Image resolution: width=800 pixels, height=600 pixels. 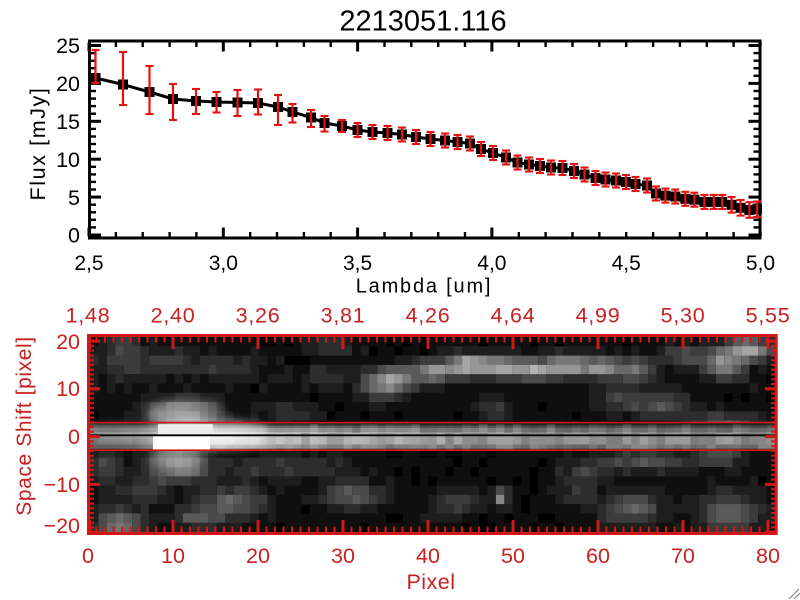 I want to click on svg-text: 1,48, so click(x=88, y=316).